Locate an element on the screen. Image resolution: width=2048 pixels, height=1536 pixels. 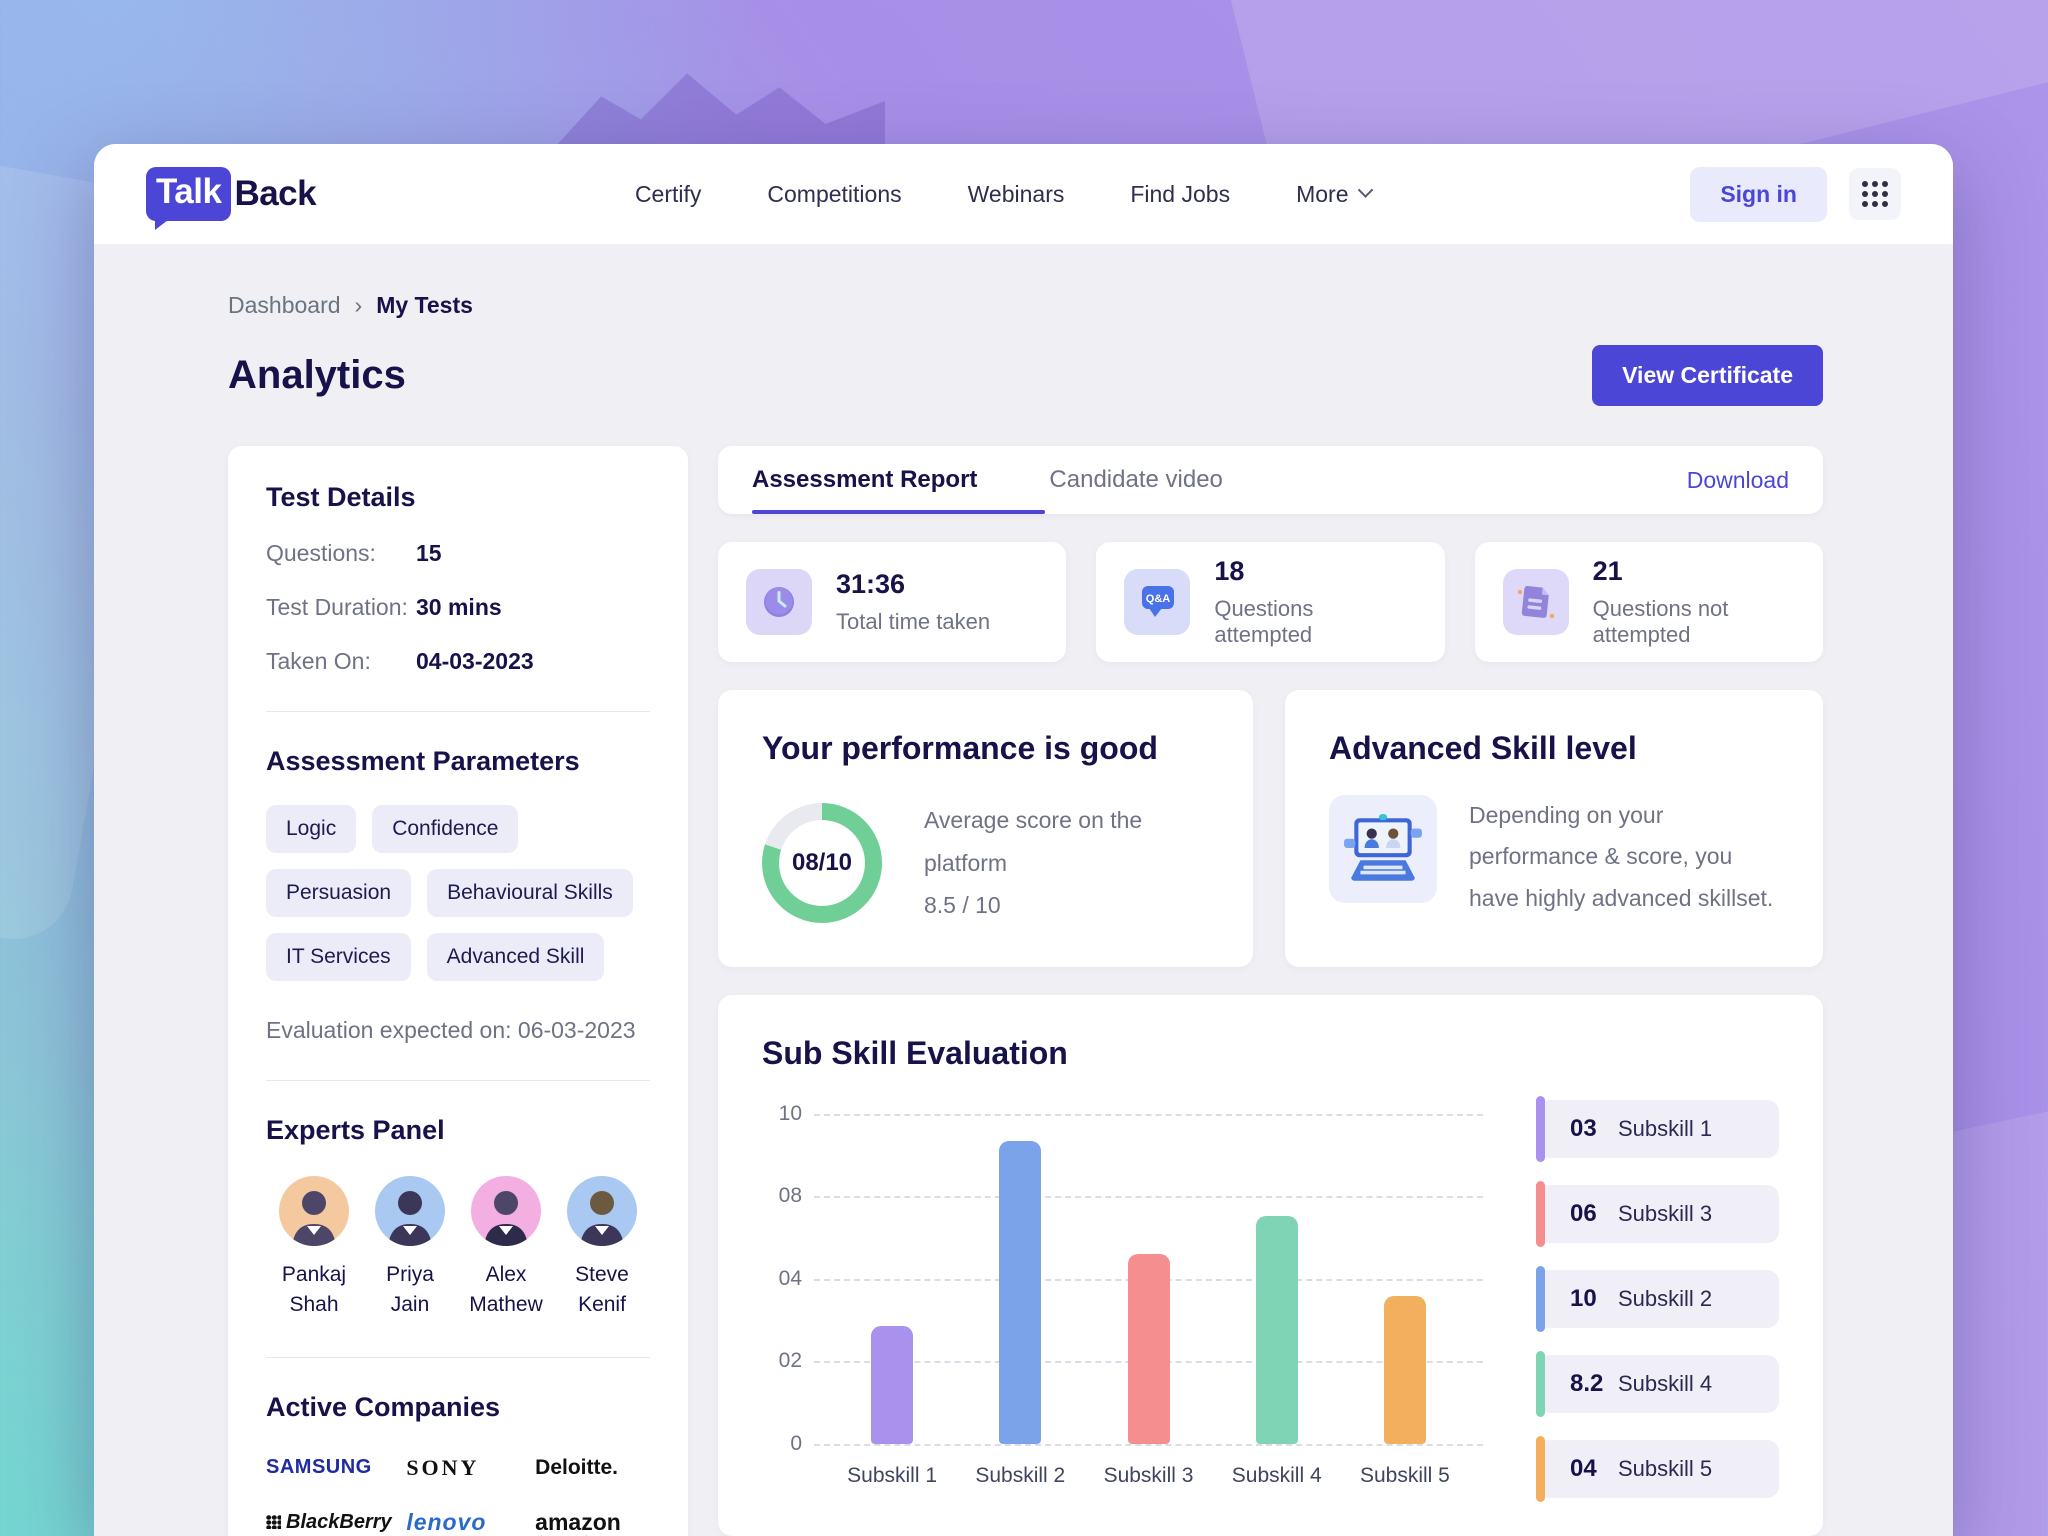
gridline is located at coordinates (1148, 1444).